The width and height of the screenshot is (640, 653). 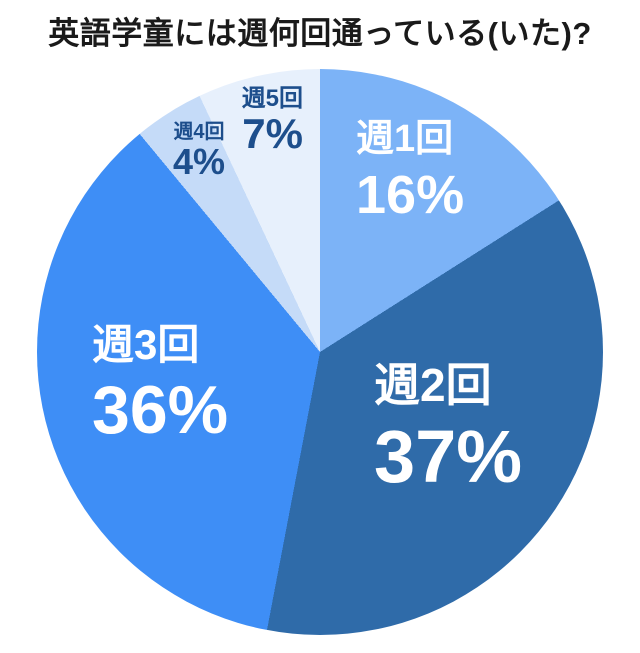 I want to click on slice-percent: 4%, so click(x=199, y=161).